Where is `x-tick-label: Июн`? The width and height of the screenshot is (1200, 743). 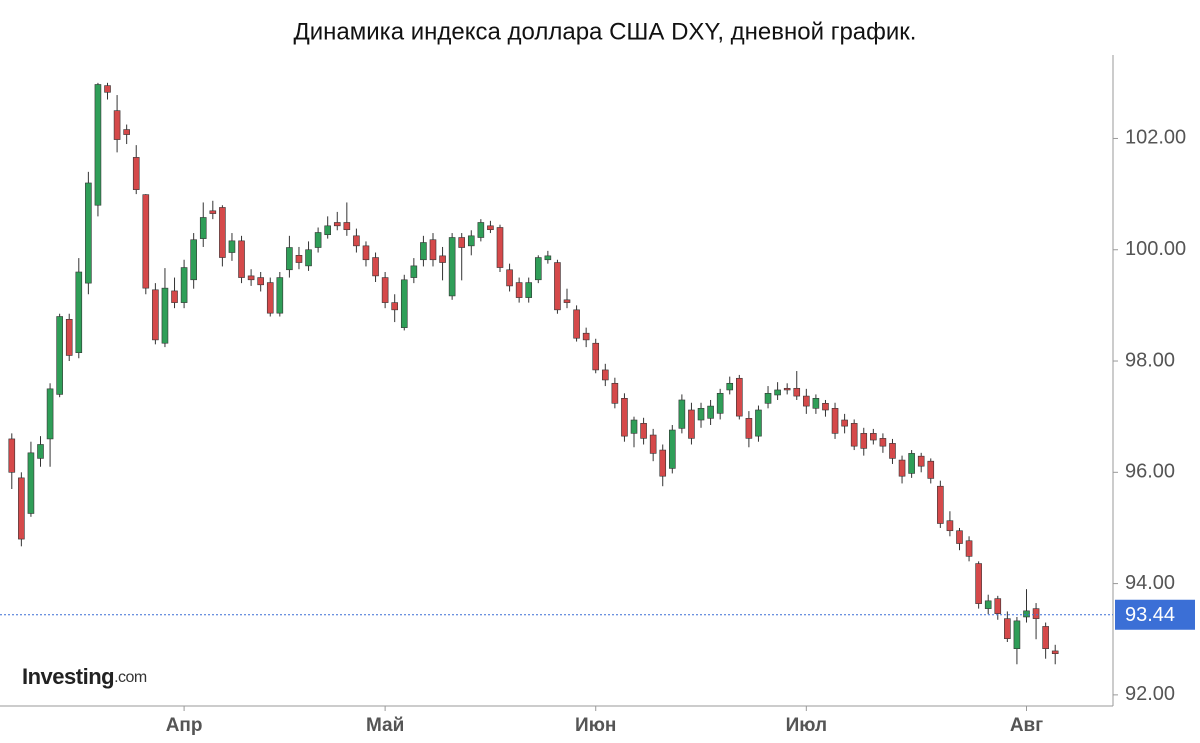
x-tick-label: Июн is located at coordinates (595, 725).